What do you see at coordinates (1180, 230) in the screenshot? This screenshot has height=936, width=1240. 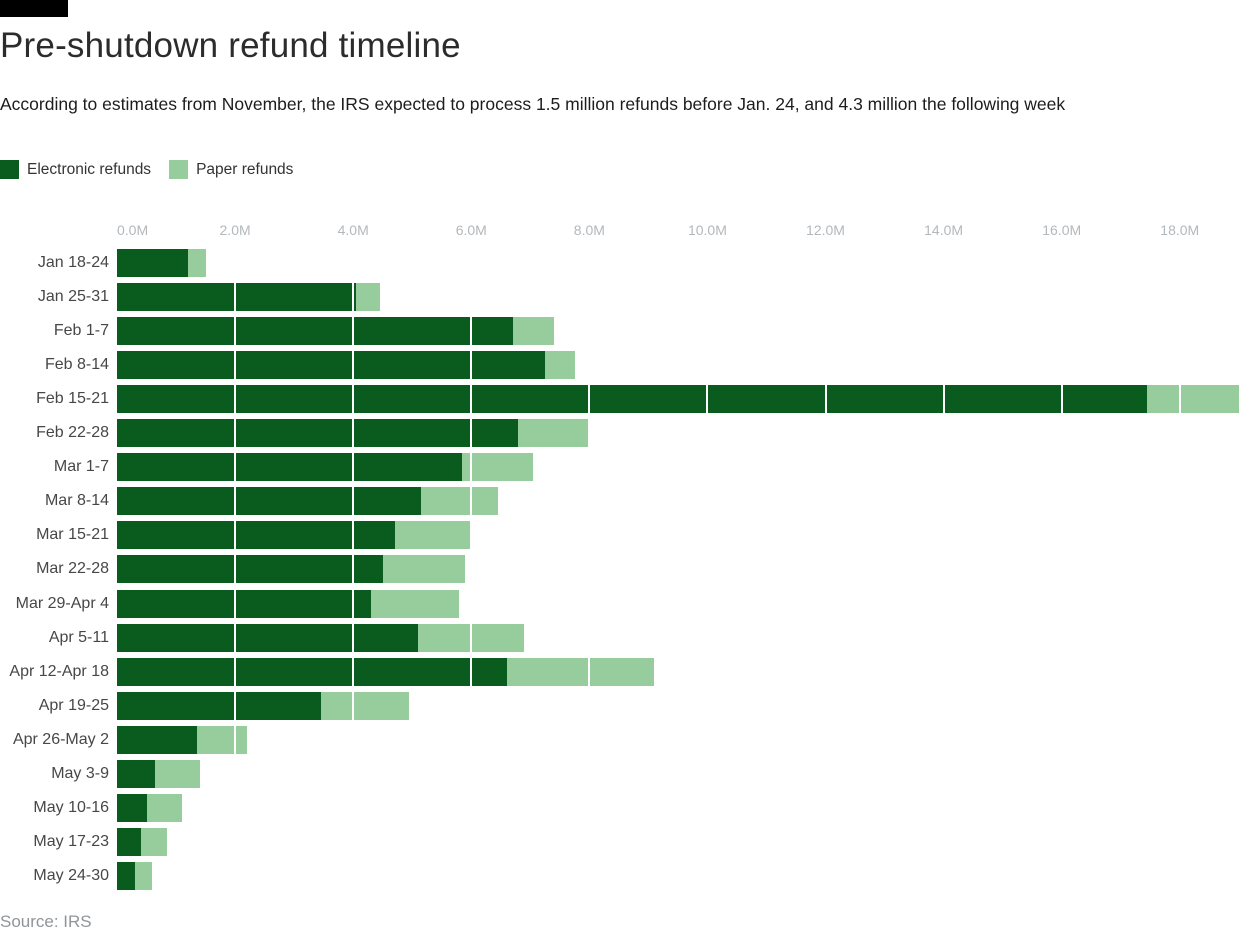 I see `x-axis-tick-label: 18.0M` at bounding box center [1180, 230].